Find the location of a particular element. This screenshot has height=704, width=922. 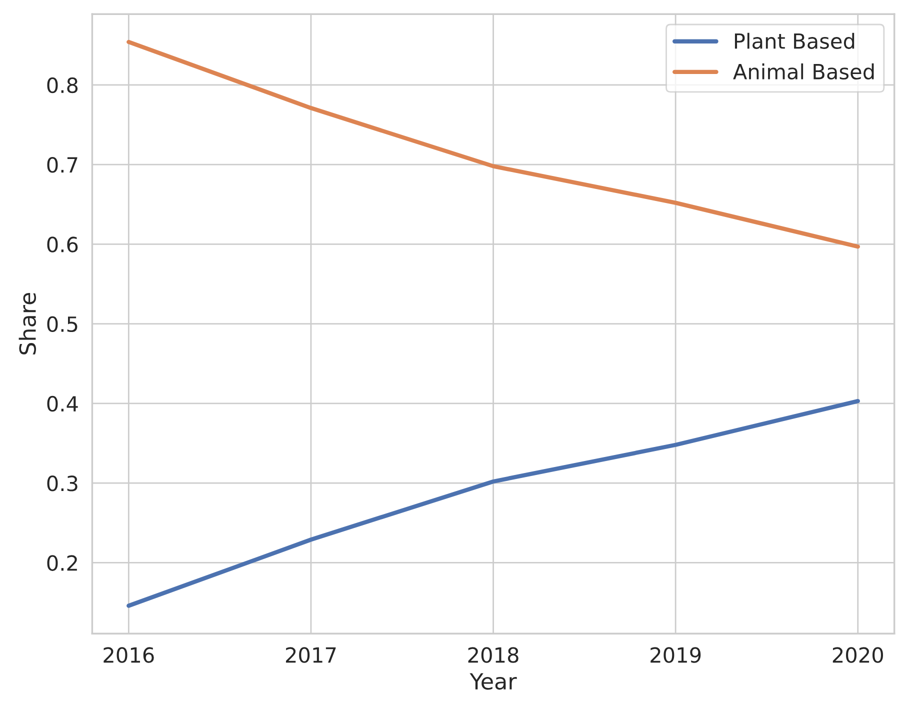

y-tick-label: 0.2 is located at coordinates (62, 563).